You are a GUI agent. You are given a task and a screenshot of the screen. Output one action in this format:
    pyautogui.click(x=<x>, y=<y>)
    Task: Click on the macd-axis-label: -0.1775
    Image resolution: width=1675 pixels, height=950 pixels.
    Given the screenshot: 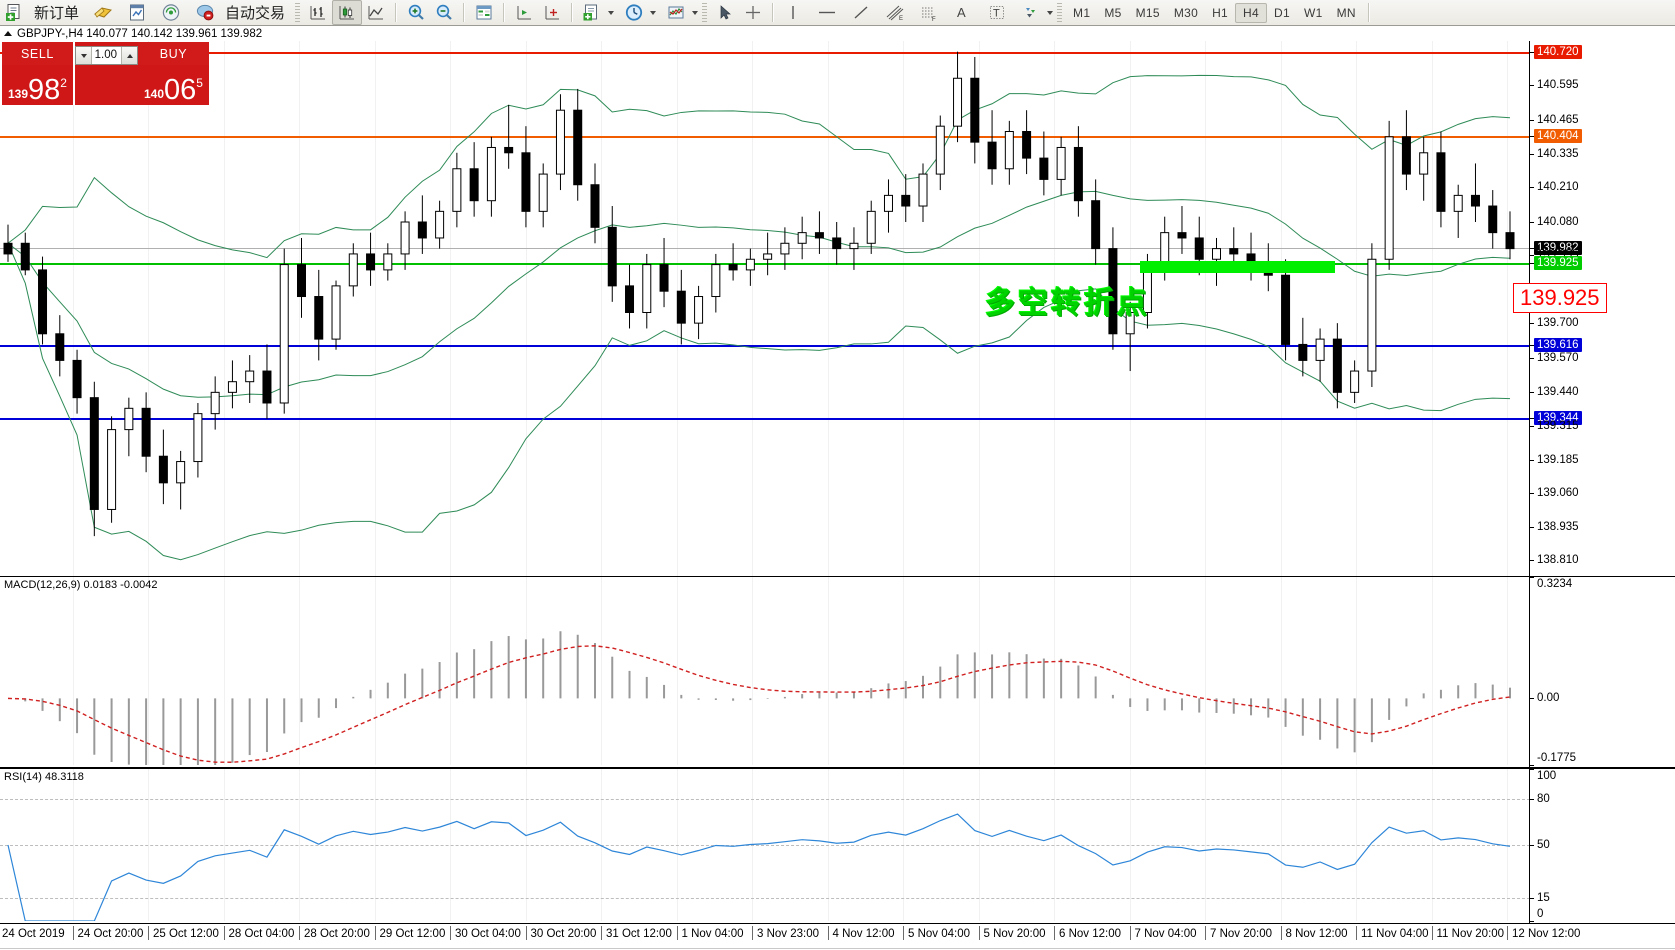 What is the action you would take?
    pyautogui.click(x=1557, y=758)
    